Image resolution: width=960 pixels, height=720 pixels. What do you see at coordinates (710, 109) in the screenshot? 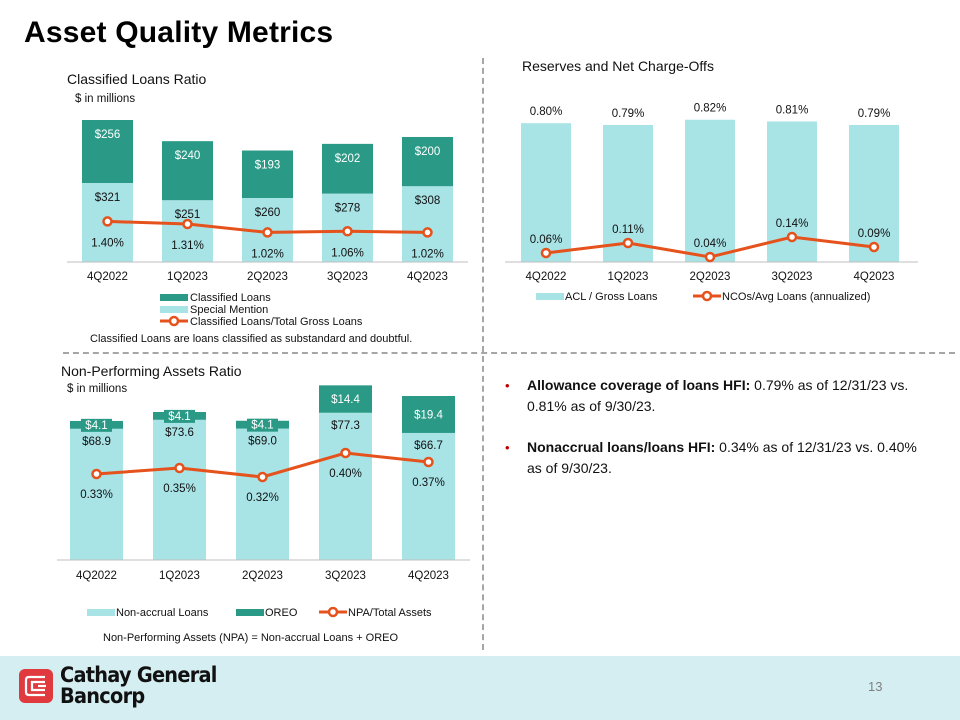
I see `label-acl-gross-loans: 0.82%` at bounding box center [710, 109].